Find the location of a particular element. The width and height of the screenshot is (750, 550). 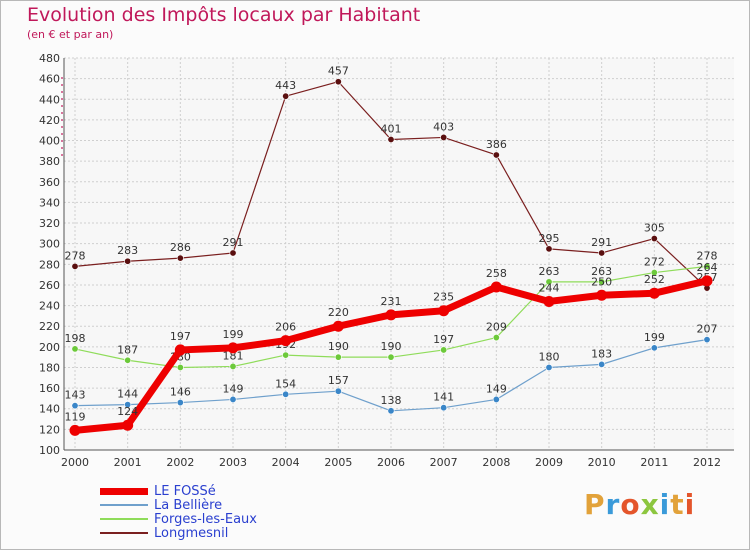

data-label: 258 is located at coordinates (496, 273).